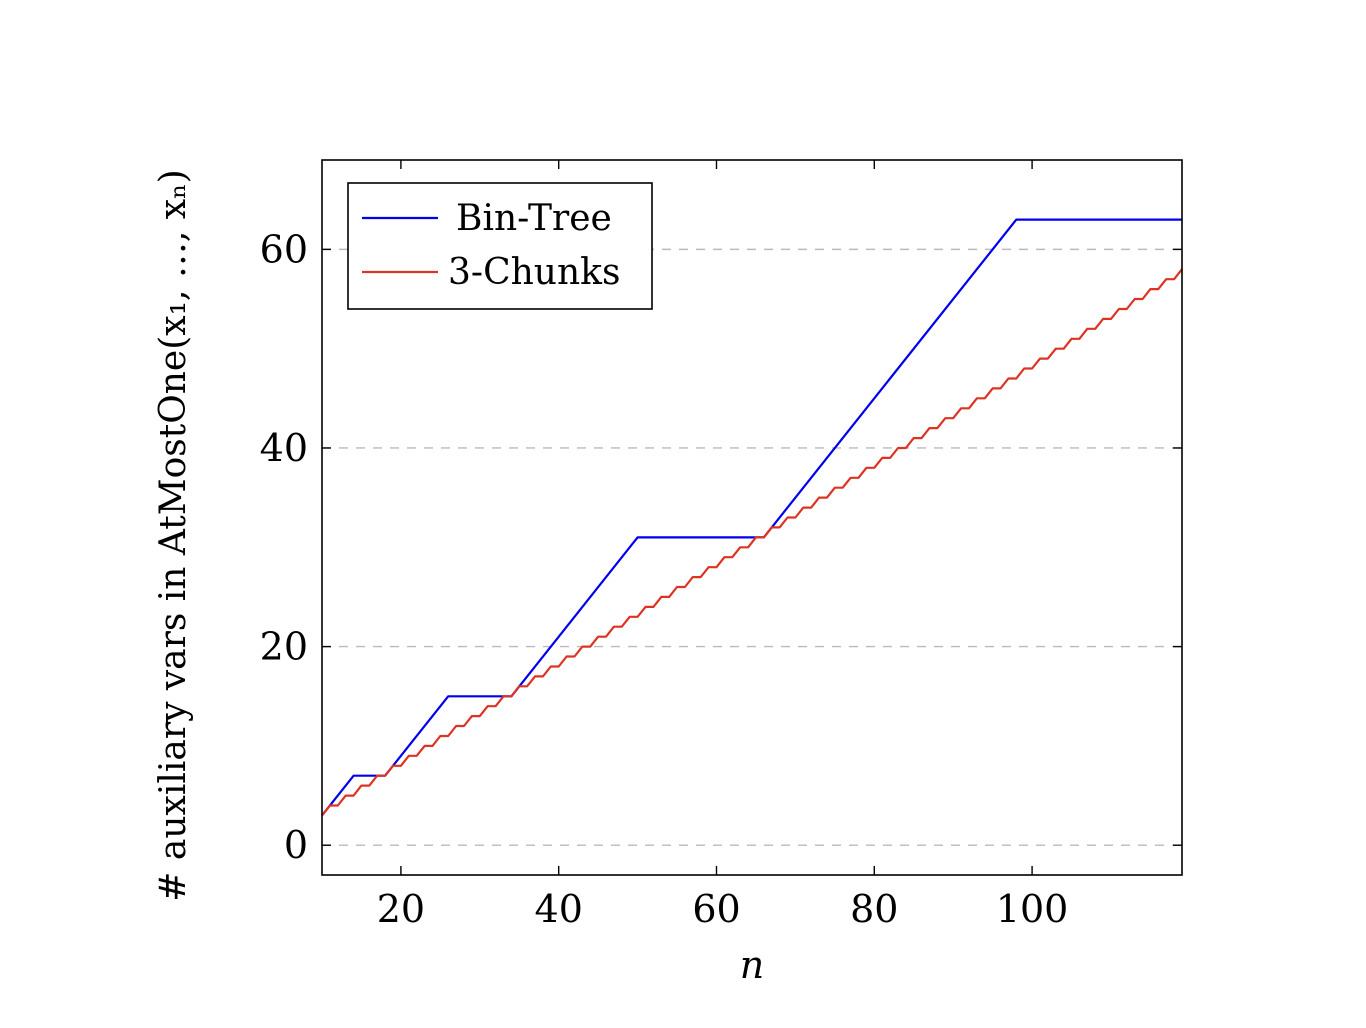 The height and width of the screenshot is (1028, 1366). What do you see at coordinates (752, 965) in the screenshot?
I see `x-axis-label: n` at bounding box center [752, 965].